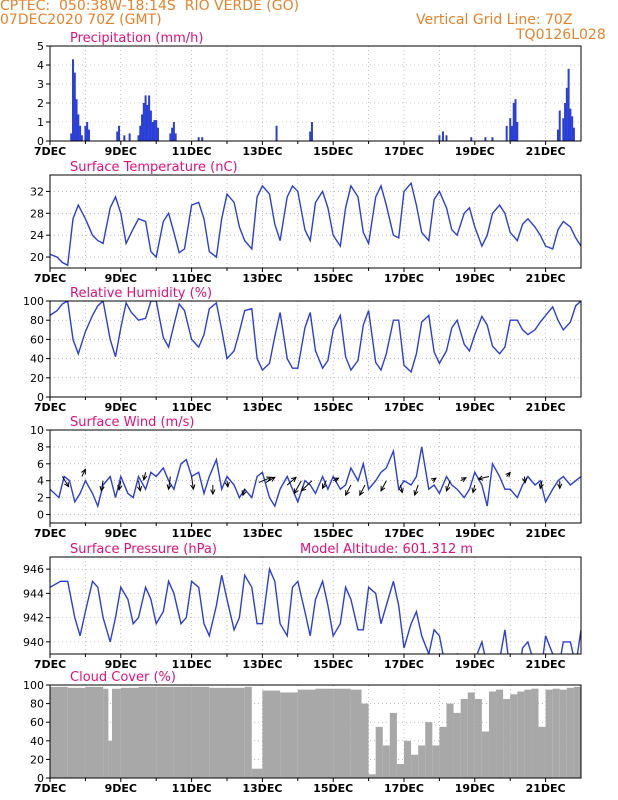  What do you see at coordinates (37, 704) in the screenshot?
I see `y-tick-label: 80` at bounding box center [37, 704].